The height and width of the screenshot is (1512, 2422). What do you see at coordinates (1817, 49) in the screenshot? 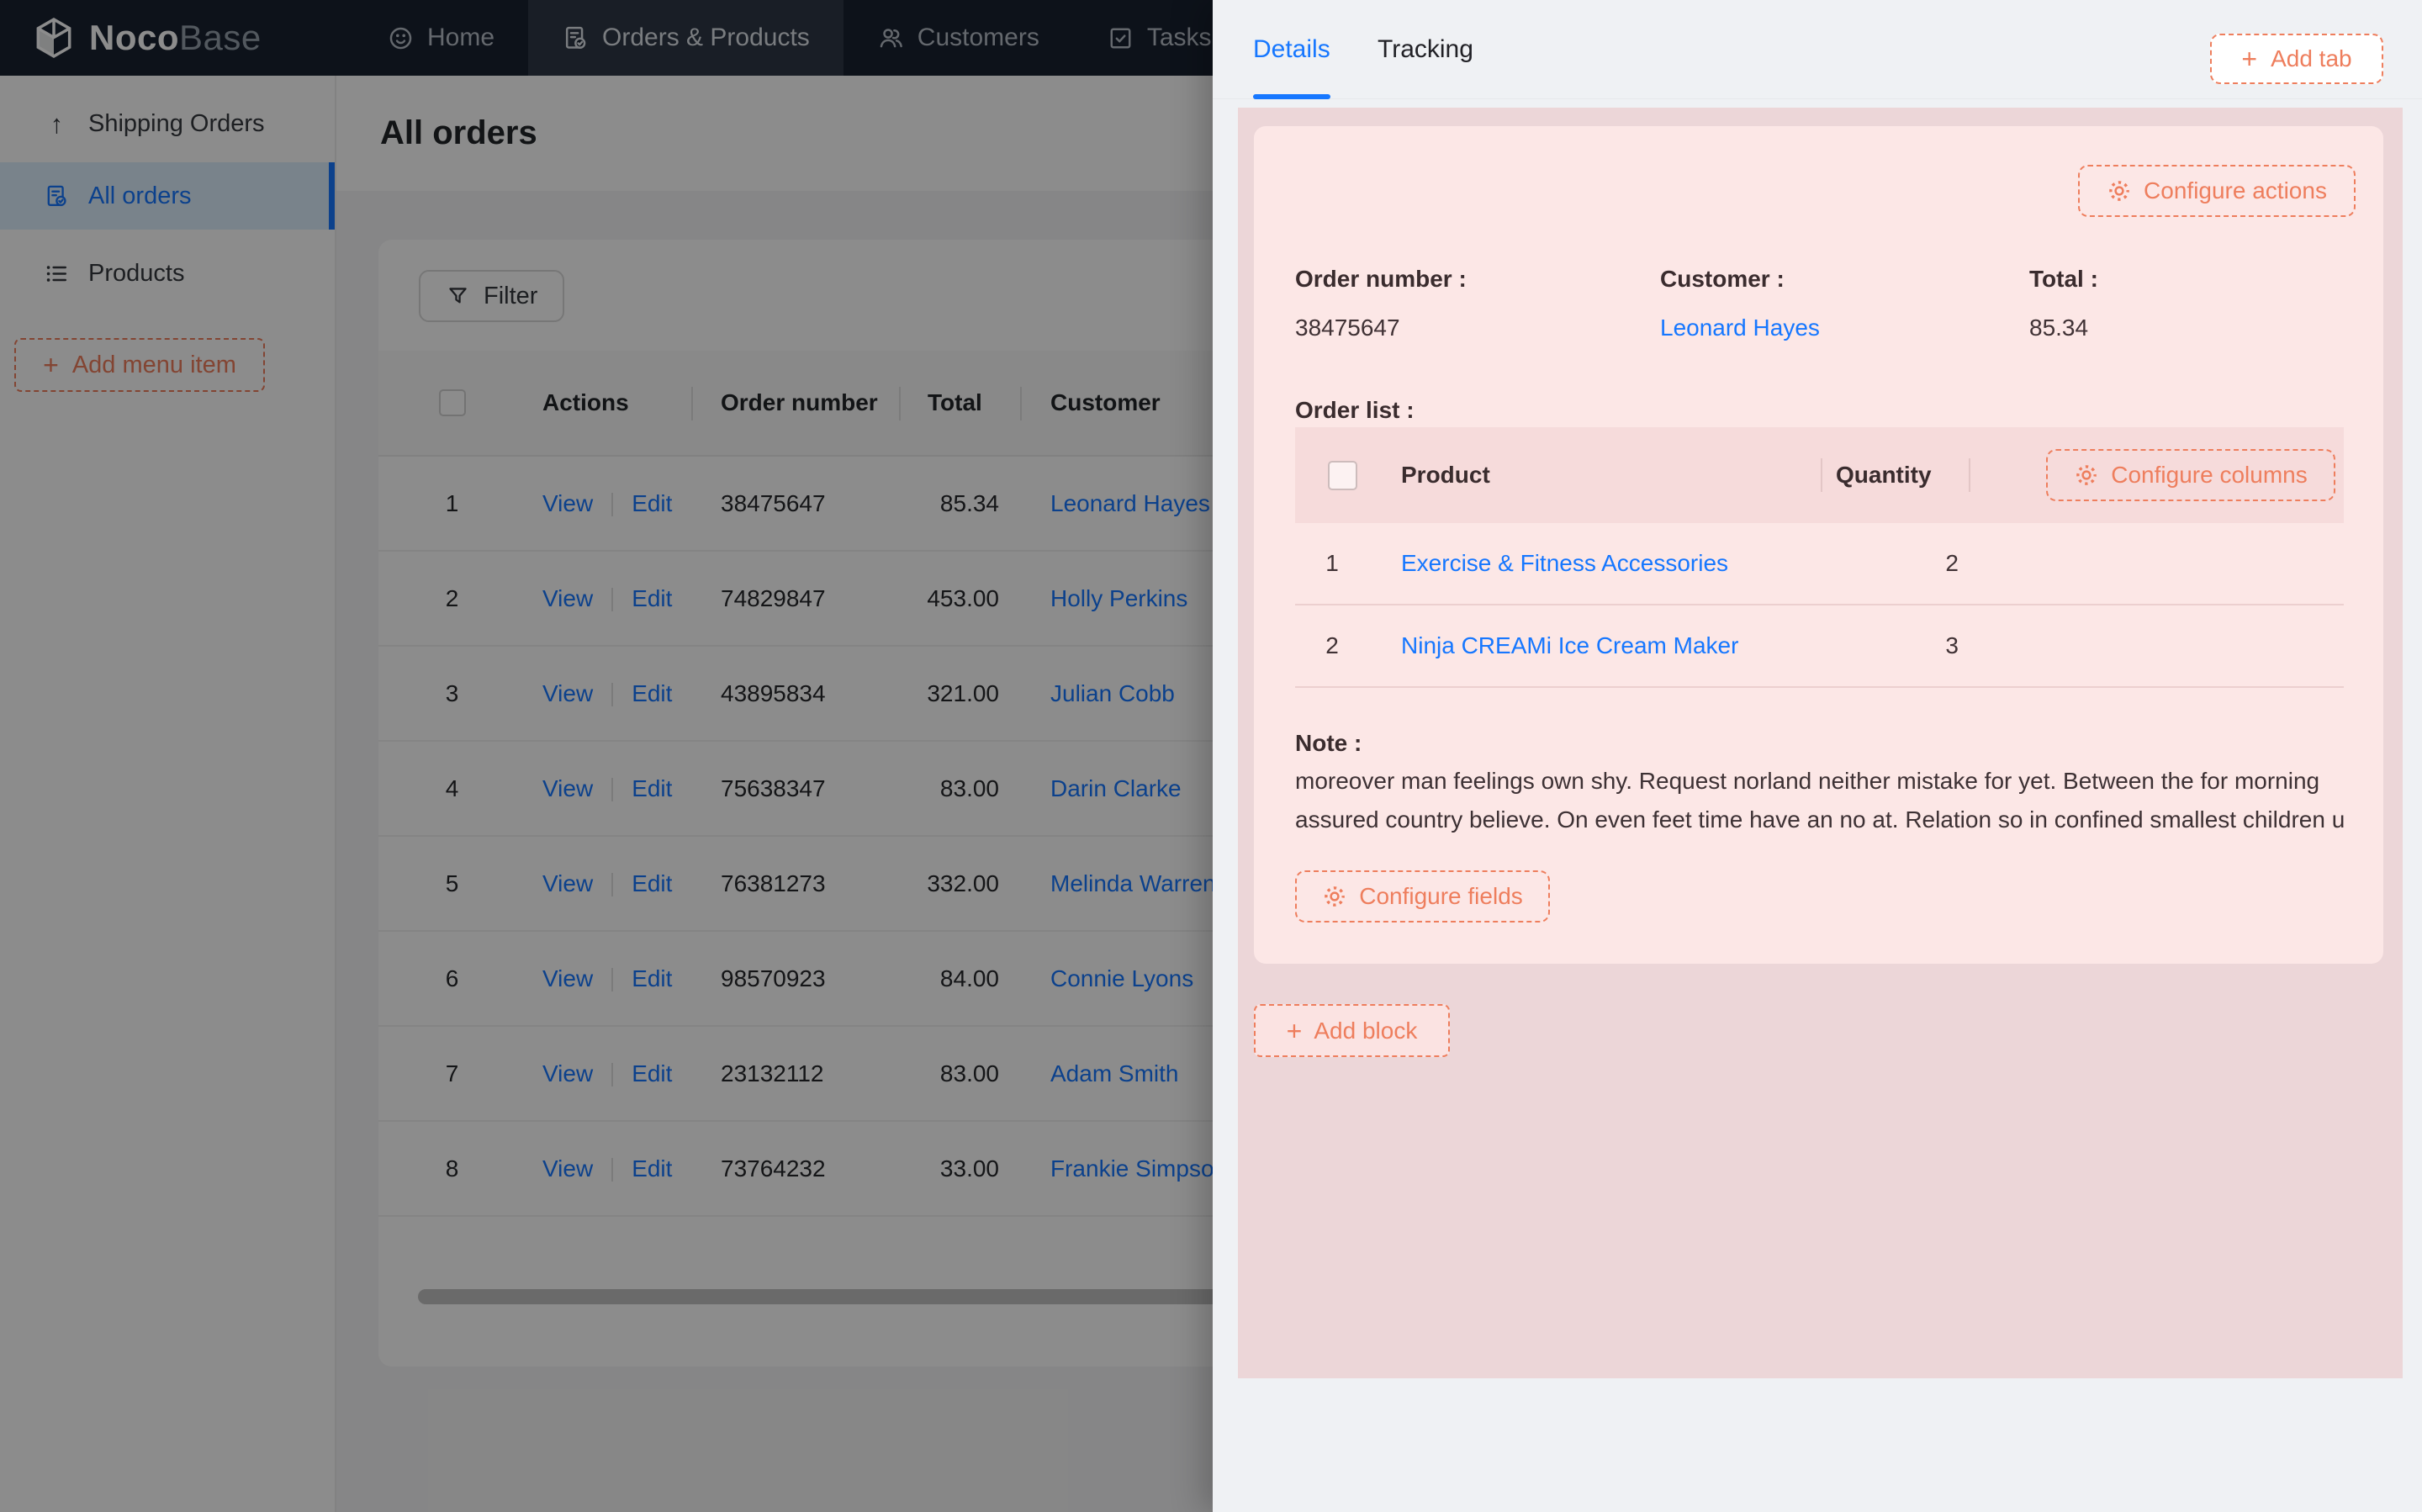
I see `drawer-tab-bar: Details Tracking + Add tab` at bounding box center [1817, 49].